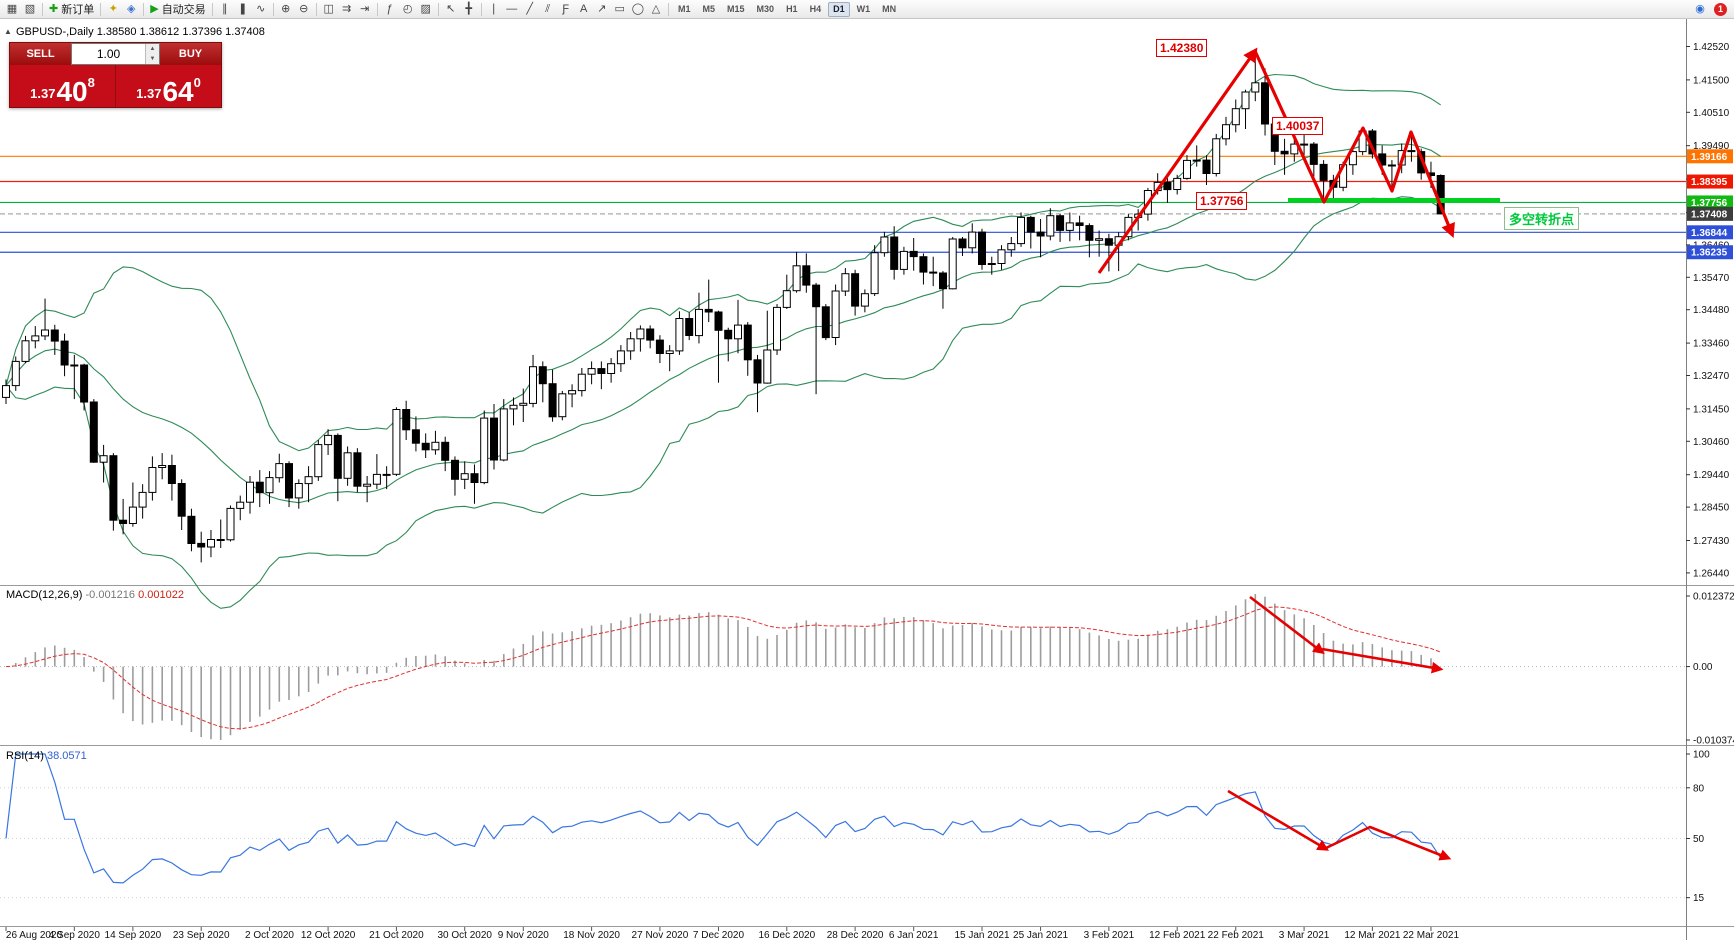 The image size is (1734, 940). What do you see at coordinates (304, 9) in the screenshot?
I see `zoom-out-button: ⊖` at bounding box center [304, 9].